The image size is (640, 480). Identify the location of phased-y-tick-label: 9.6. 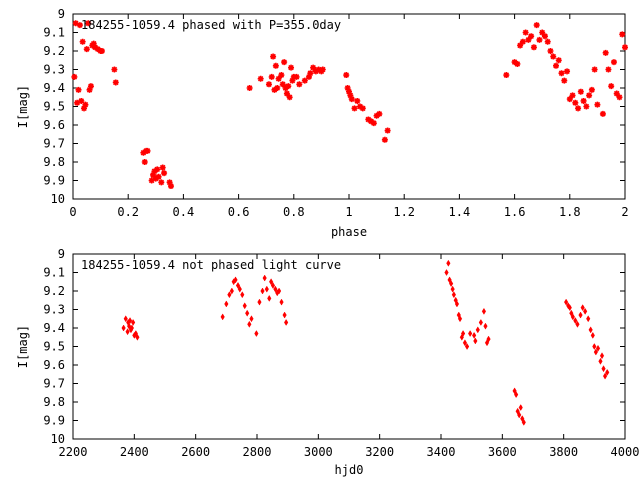
(54, 125).